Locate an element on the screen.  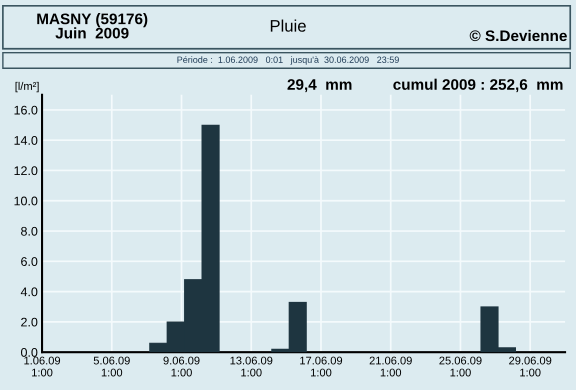
x-tick-label: 25.06.09 1:00 is located at coordinates (460, 366).